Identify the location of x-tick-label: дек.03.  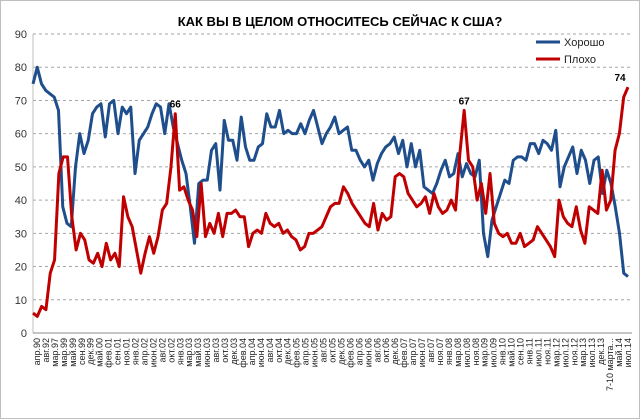
(234, 351).